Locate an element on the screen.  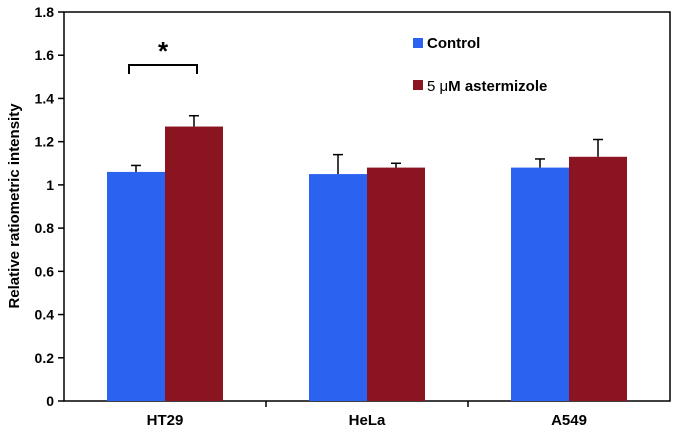
y-tick-label: 1.6 is located at coordinates (45, 55).